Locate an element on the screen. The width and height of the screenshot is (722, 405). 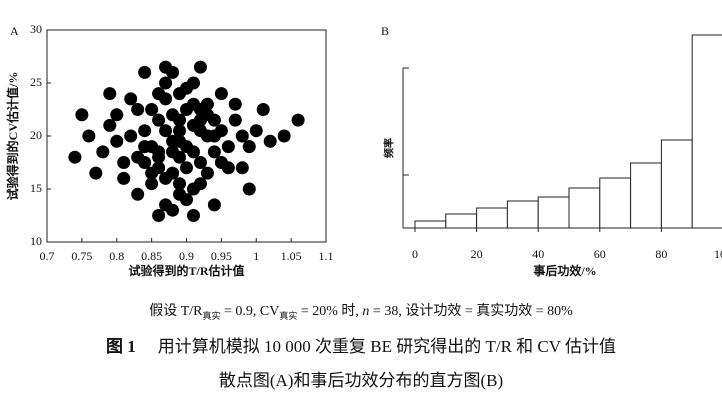
y-tick-label: 20 is located at coordinates (36, 135).